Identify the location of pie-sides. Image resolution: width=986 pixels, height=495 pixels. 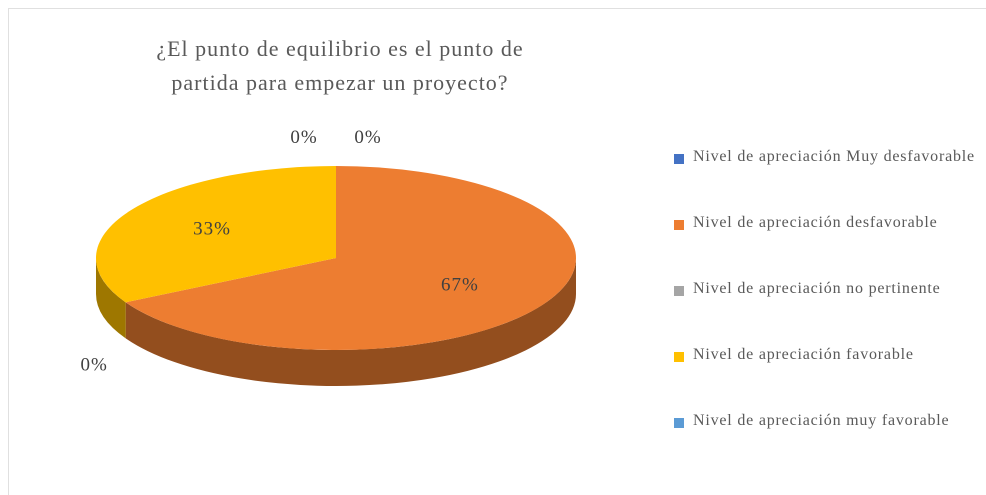
(336, 322).